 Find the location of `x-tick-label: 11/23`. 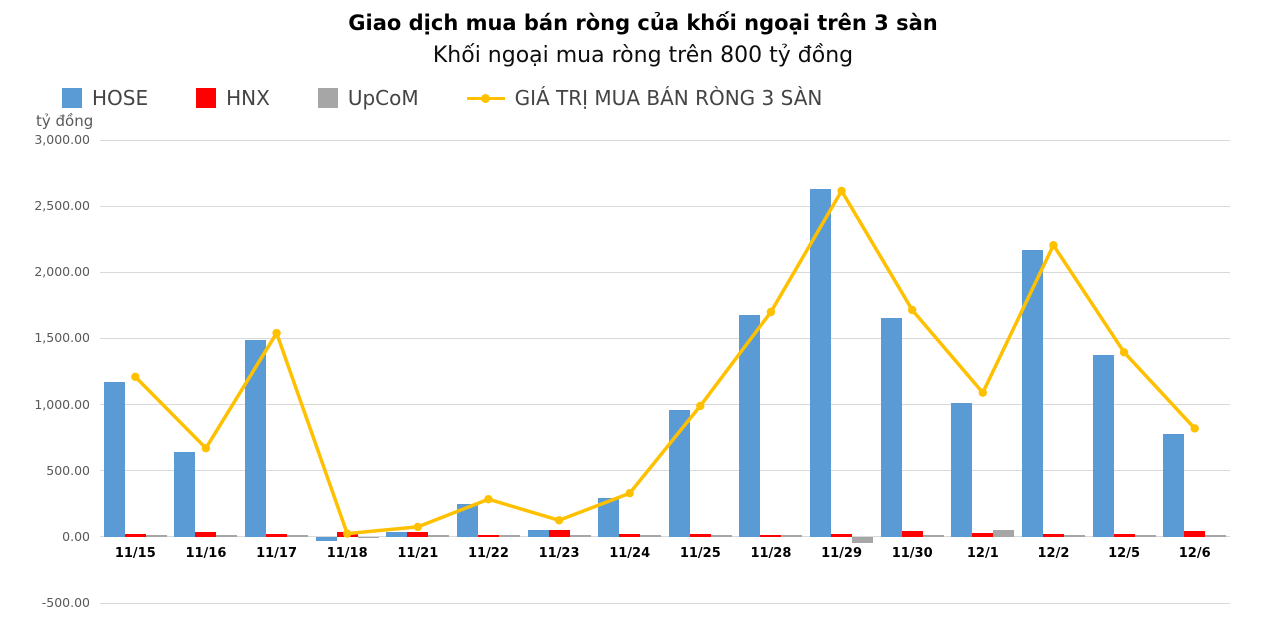

x-tick-label: 11/23 is located at coordinates (559, 553).